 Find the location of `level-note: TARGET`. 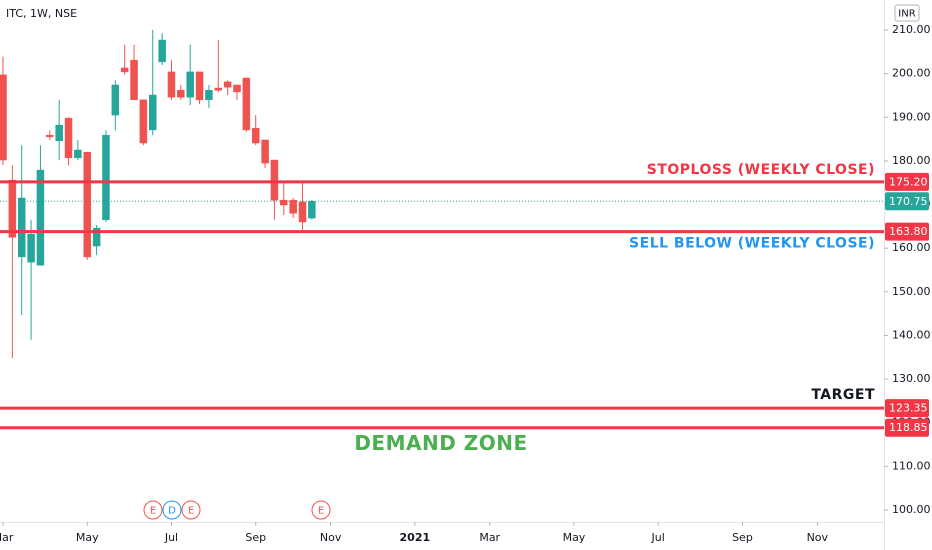

level-note: TARGET is located at coordinates (843, 395).